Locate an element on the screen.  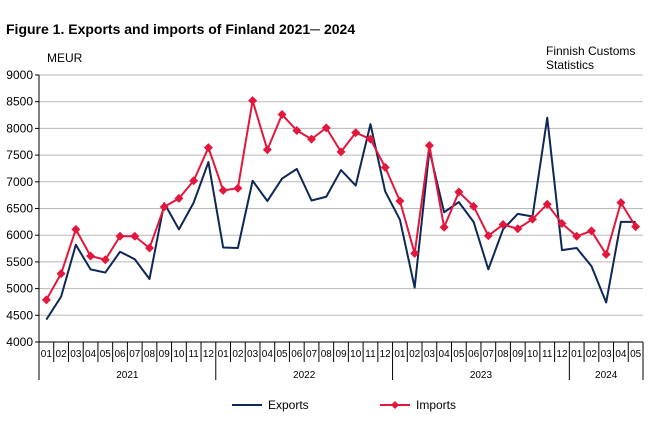
x-year-label-2021: 2021 is located at coordinates (127, 375).